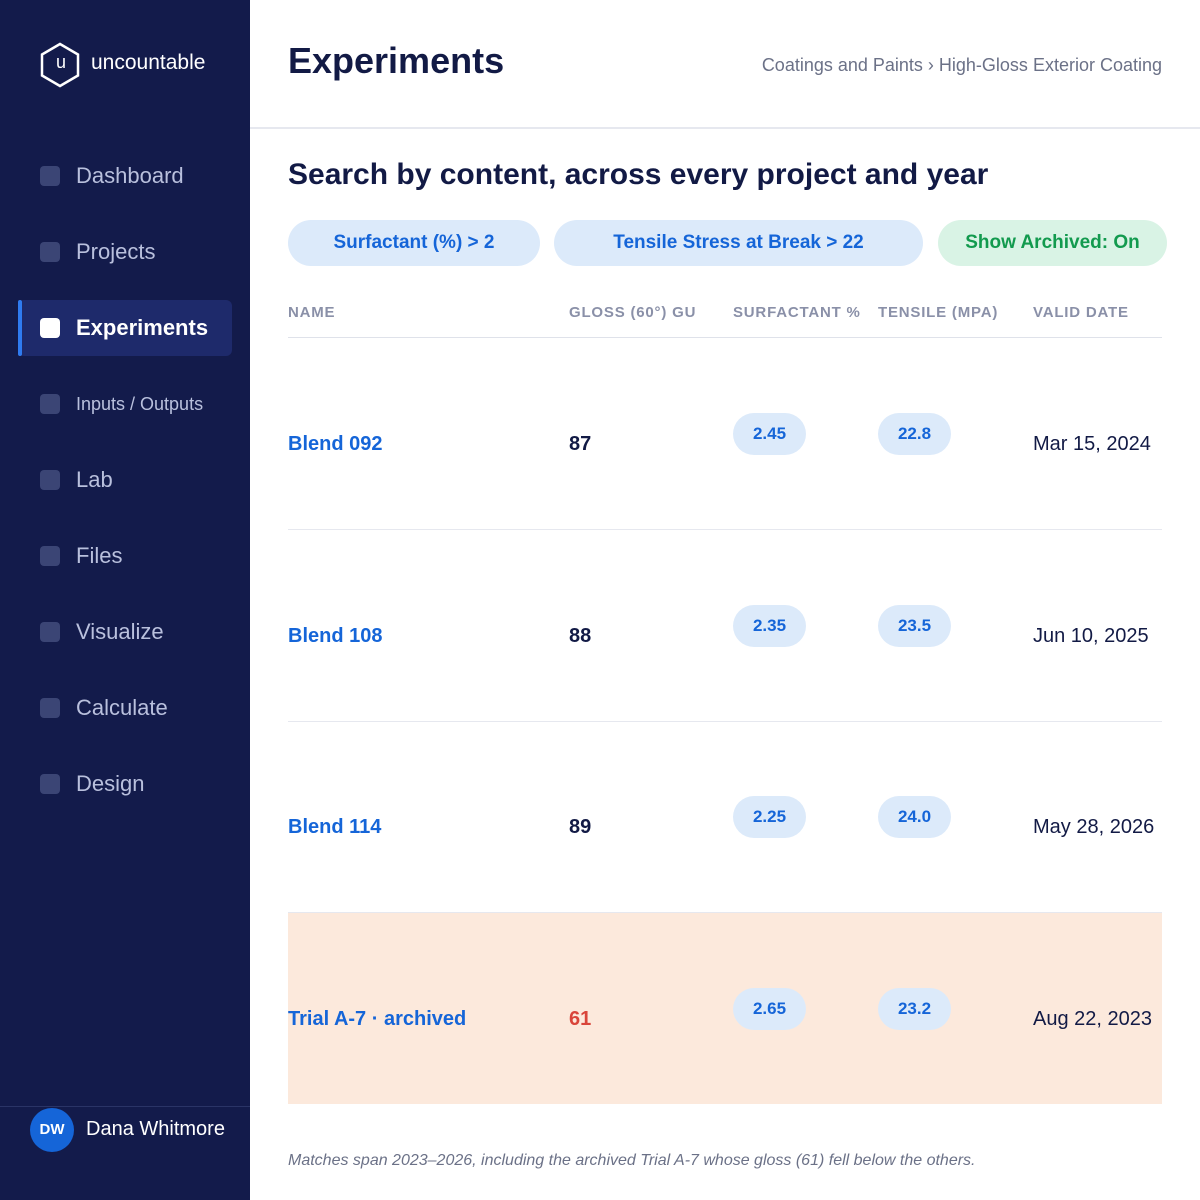 The width and height of the screenshot is (1200, 1200). What do you see at coordinates (148, 62) in the screenshot?
I see `brand-name: uncountable` at bounding box center [148, 62].